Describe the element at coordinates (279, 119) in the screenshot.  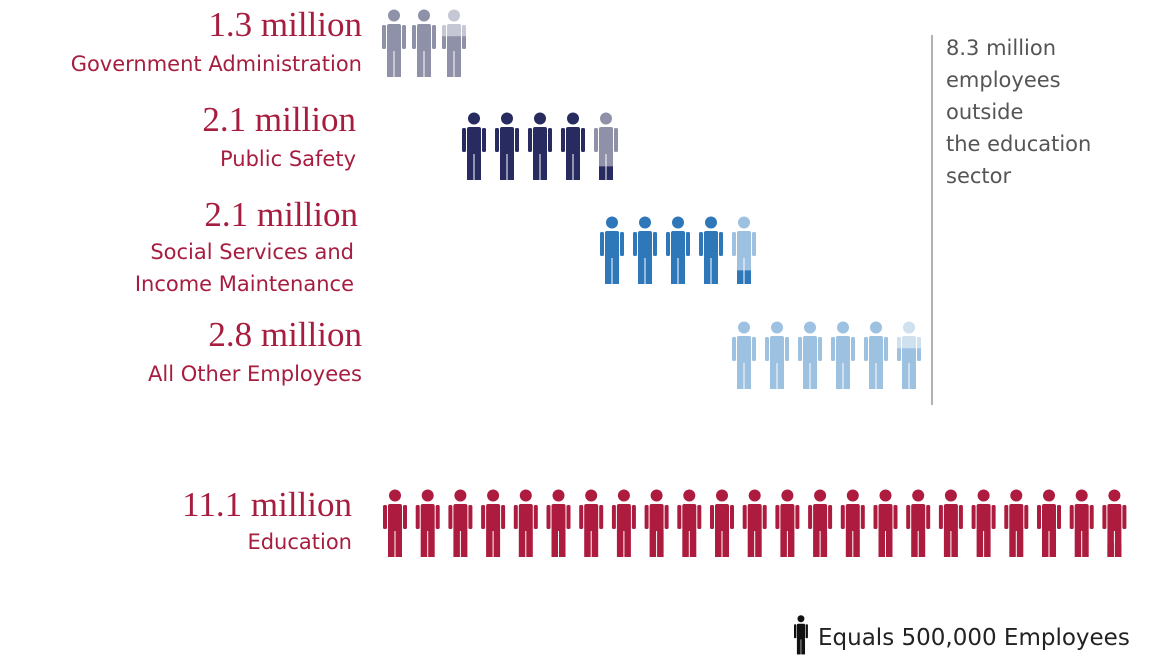
I see `value-label: 2.1 million` at that location.